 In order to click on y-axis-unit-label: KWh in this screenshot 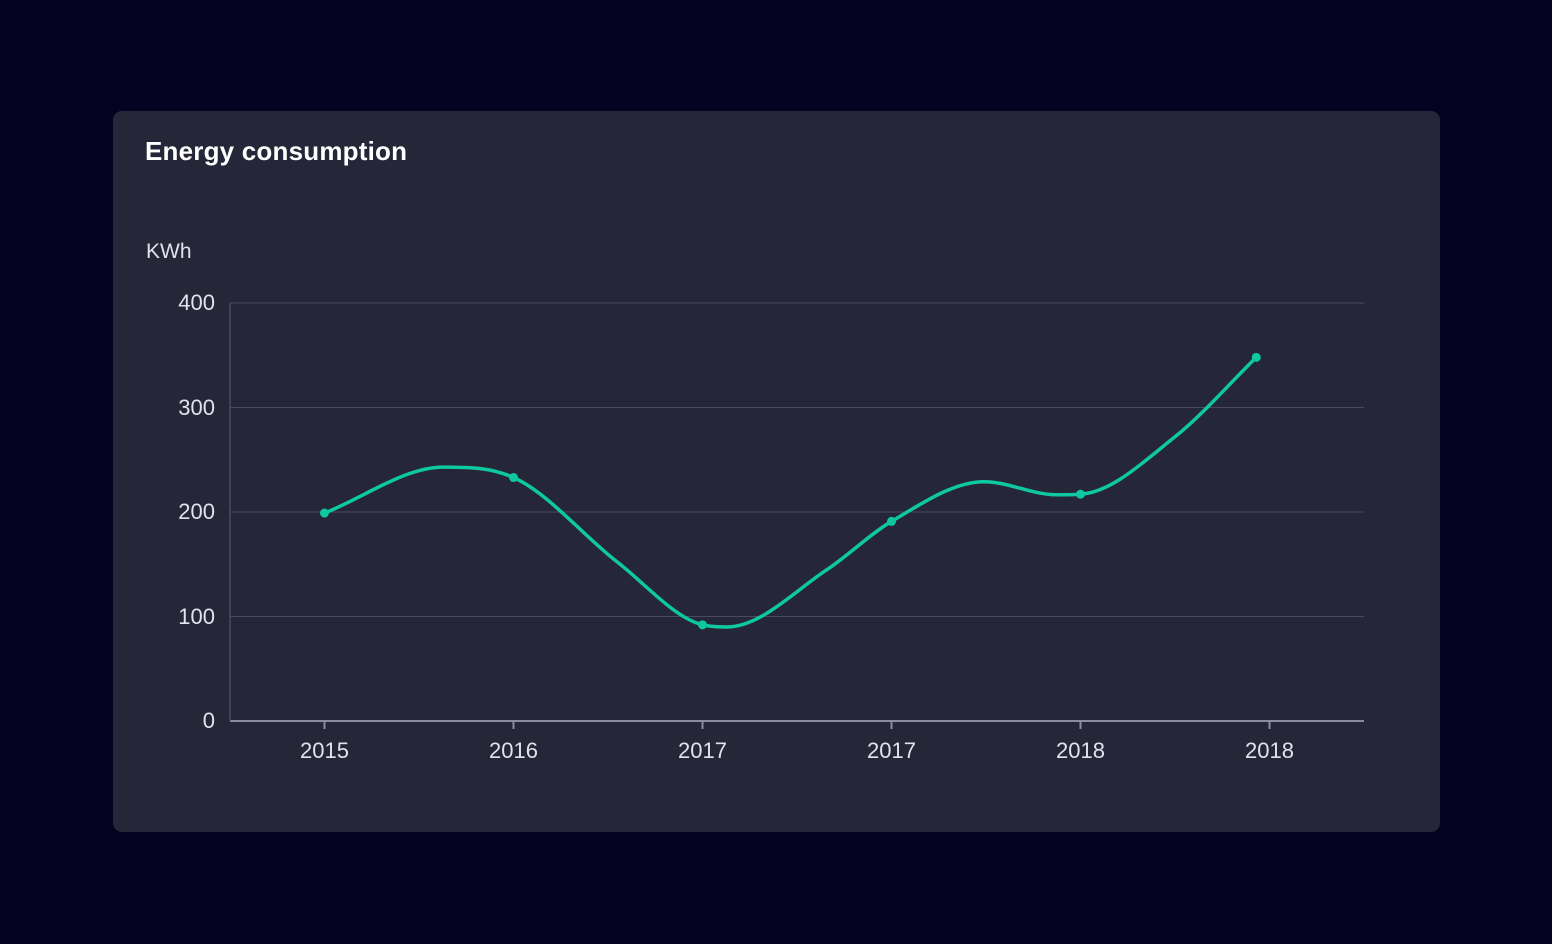, I will do `click(169, 251)`.